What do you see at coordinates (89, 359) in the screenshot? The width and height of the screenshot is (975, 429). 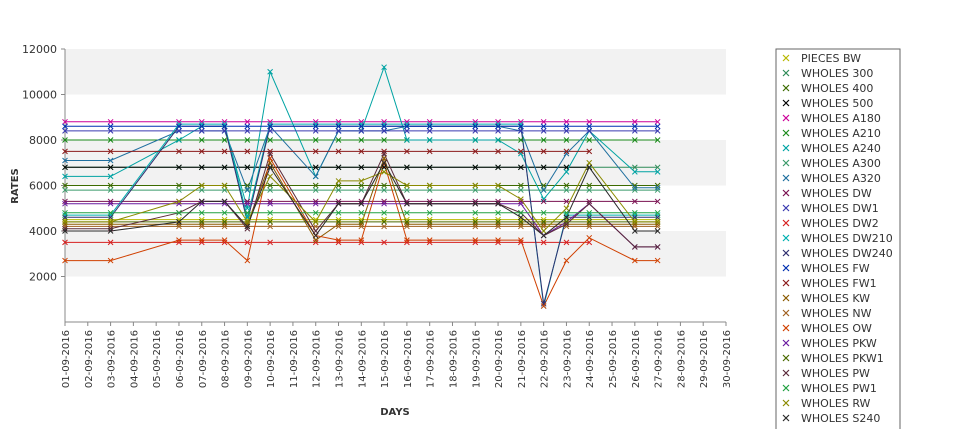 I see `x-tick-label: 02-09-2016` at bounding box center [89, 359].